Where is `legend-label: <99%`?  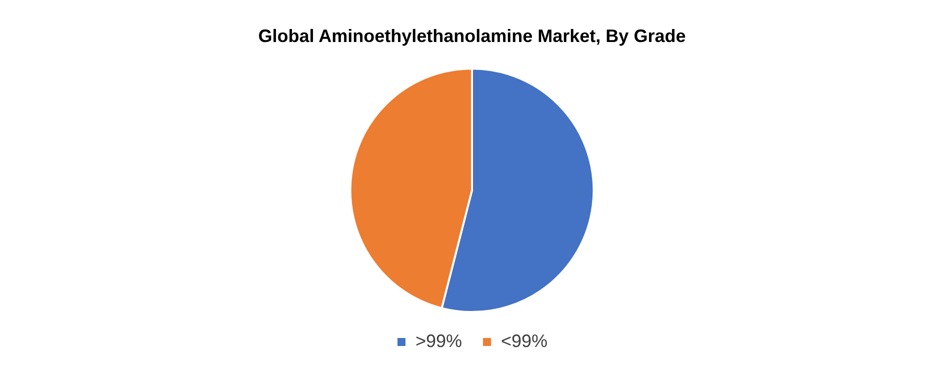 legend-label: <99% is located at coordinates (524, 340).